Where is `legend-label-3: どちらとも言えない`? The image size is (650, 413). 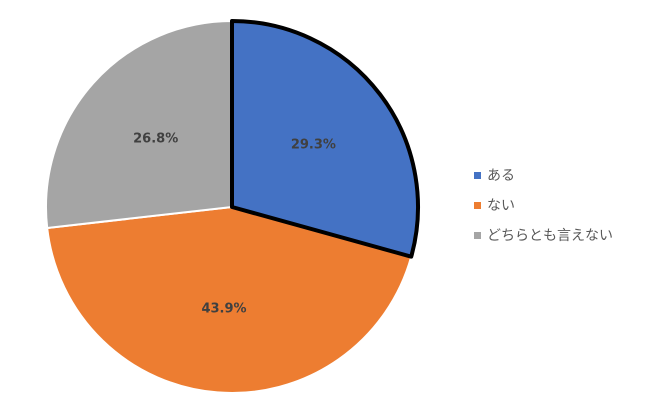
legend-label-3: どちらとも言えない is located at coordinates (550, 236).